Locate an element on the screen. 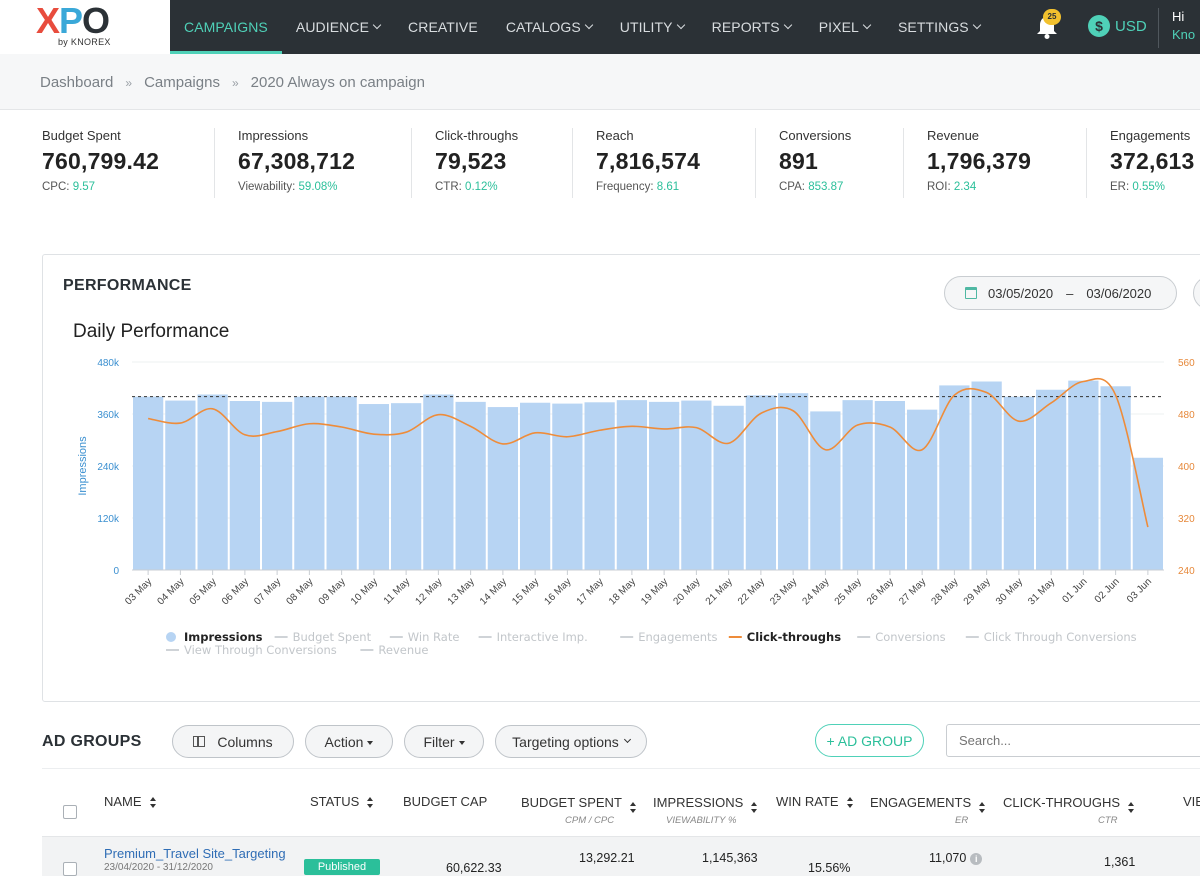 The height and width of the screenshot is (876, 1200). nav-catalogs: CATALOGS is located at coordinates (549, 27).